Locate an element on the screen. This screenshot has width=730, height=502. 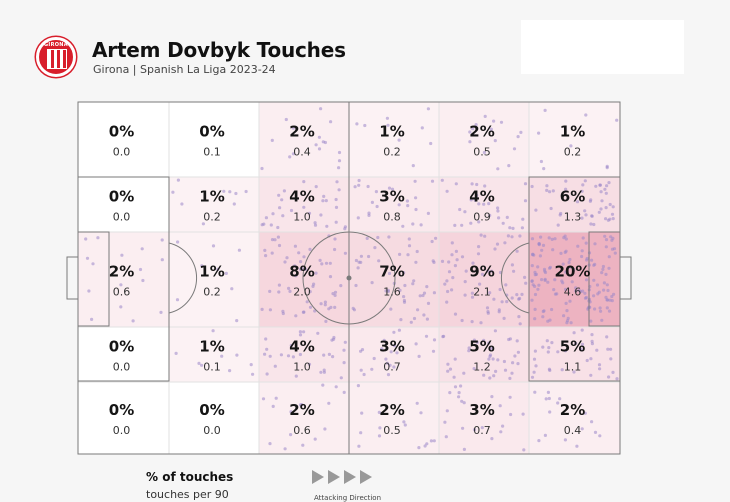
arrow-icon is located at coordinates (334, 477).